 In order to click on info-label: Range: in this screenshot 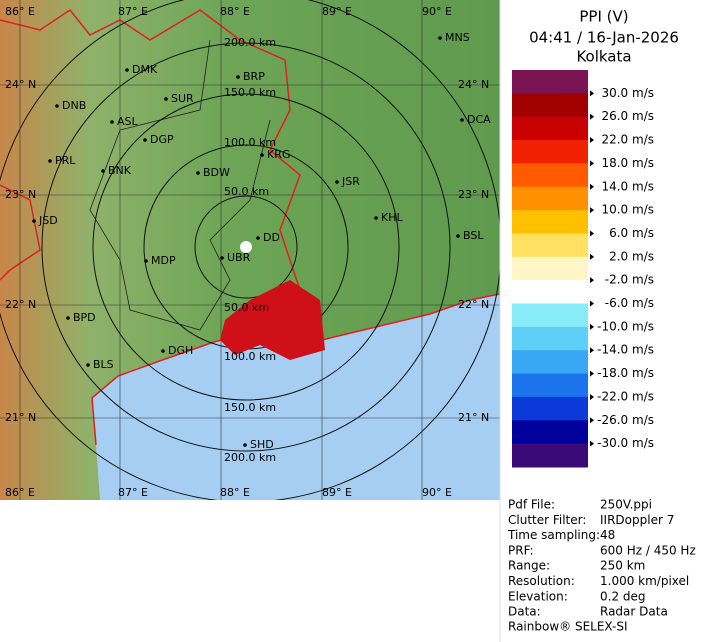, I will do `click(529, 566)`.